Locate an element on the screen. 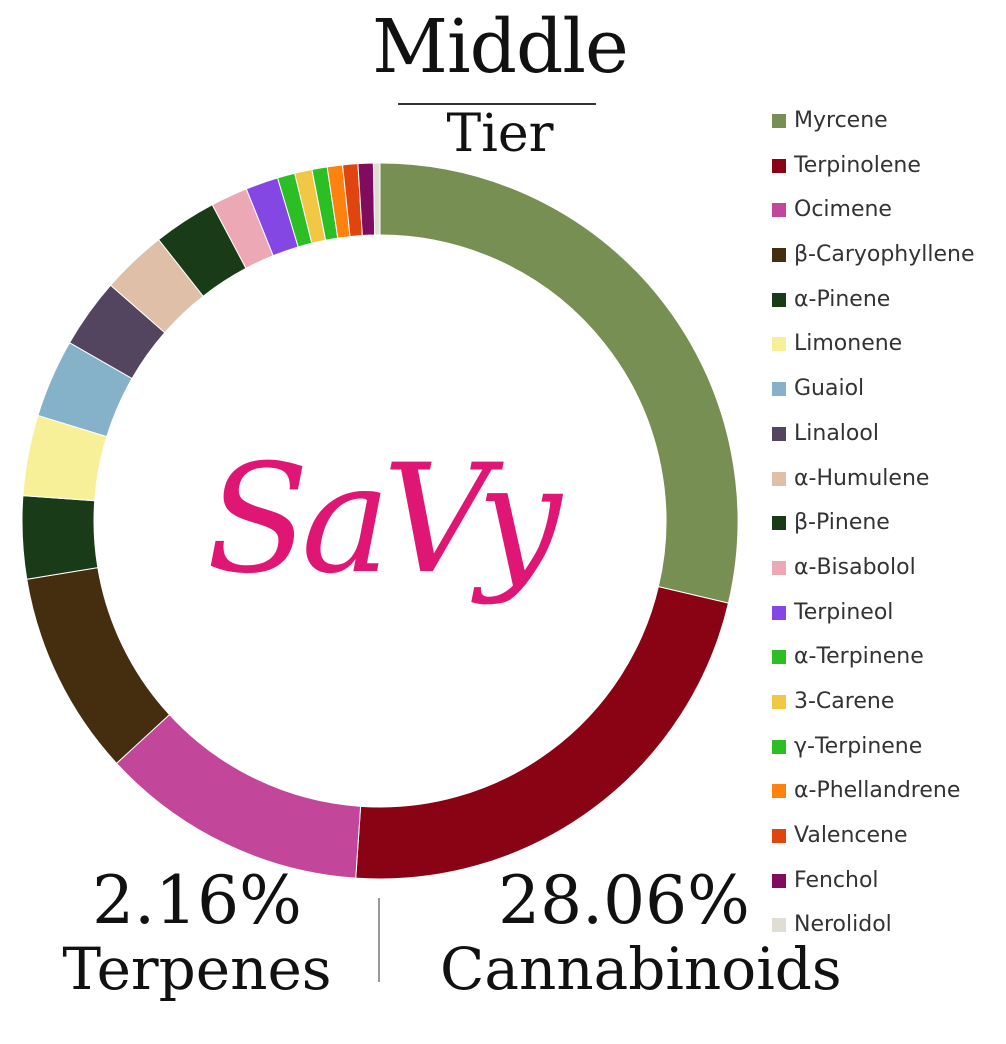 The width and height of the screenshot is (1006, 1044). legend-item: Linalool is located at coordinates (888, 439).